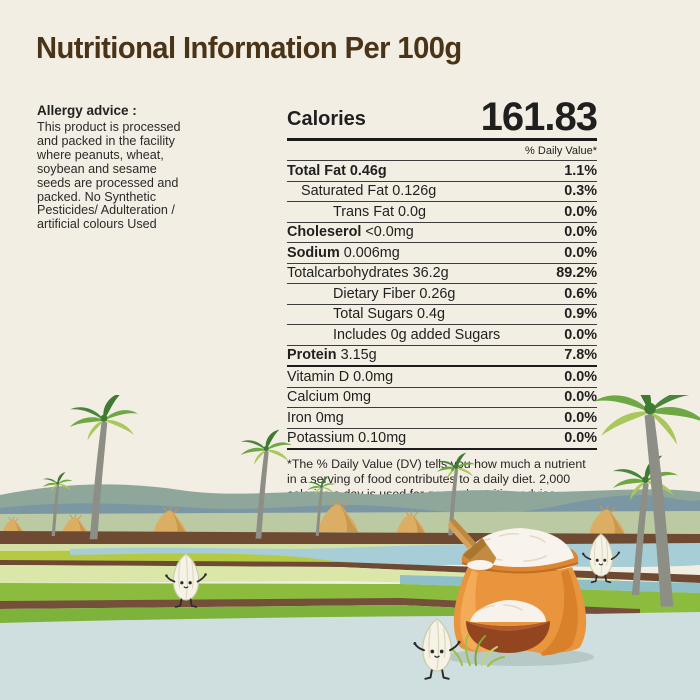  What do you see at coordinates (442, 117) in the screenshot?
I see `calories-row: Calories 161.83` at bounding box center [442, 117].